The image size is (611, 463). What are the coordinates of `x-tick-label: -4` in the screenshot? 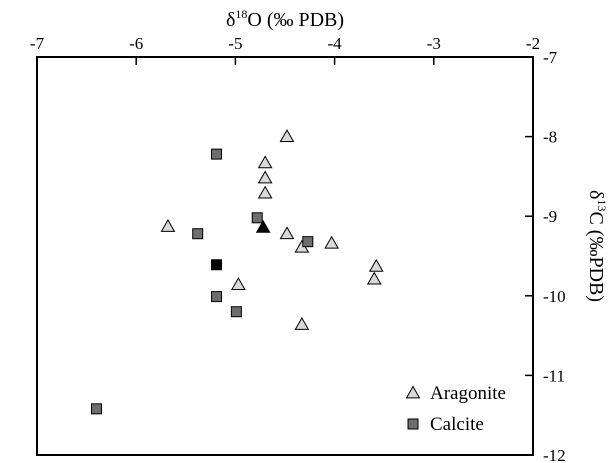 It's located at (335, 43).